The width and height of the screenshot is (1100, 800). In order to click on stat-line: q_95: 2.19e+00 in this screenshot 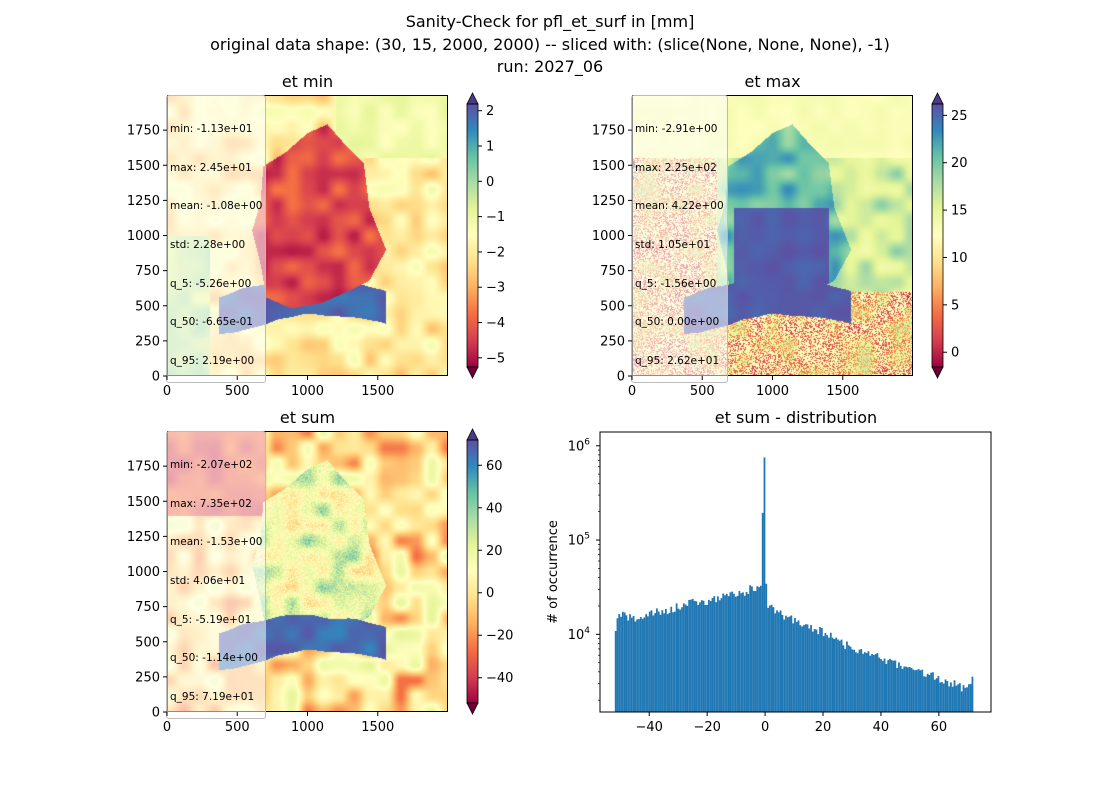, I will do `click(212, 361)`.